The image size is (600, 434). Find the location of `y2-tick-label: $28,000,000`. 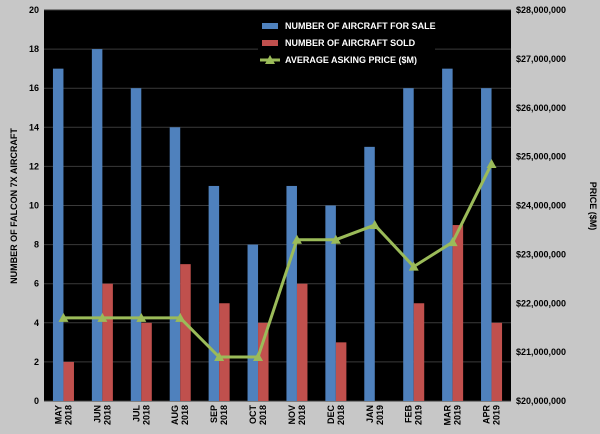

y2-tick-label: $28,000,000 is located at coordinates (541, 10).